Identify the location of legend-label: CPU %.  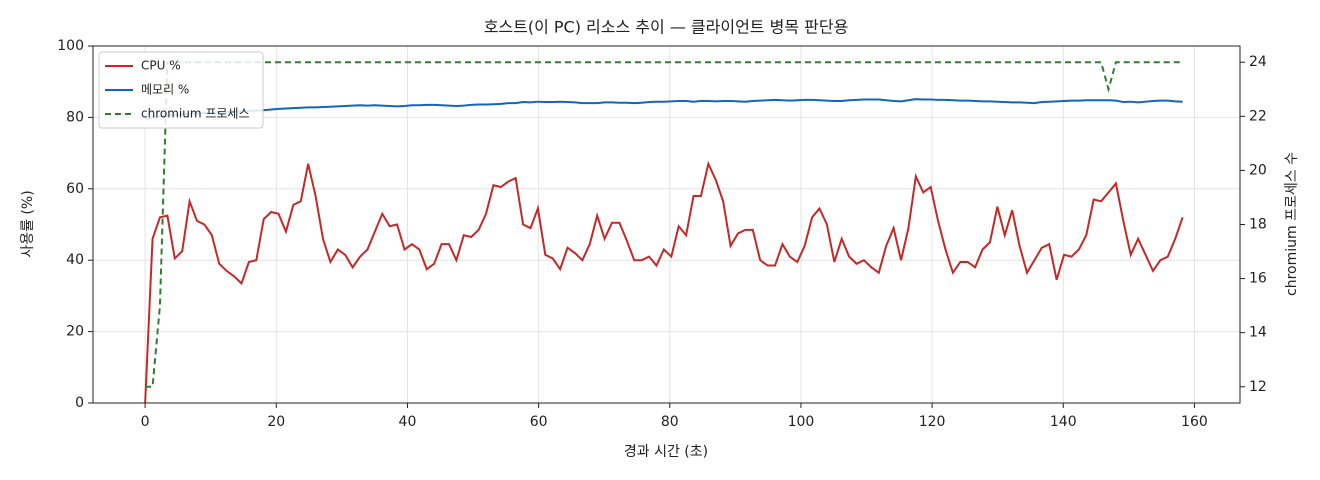
(161, 66).